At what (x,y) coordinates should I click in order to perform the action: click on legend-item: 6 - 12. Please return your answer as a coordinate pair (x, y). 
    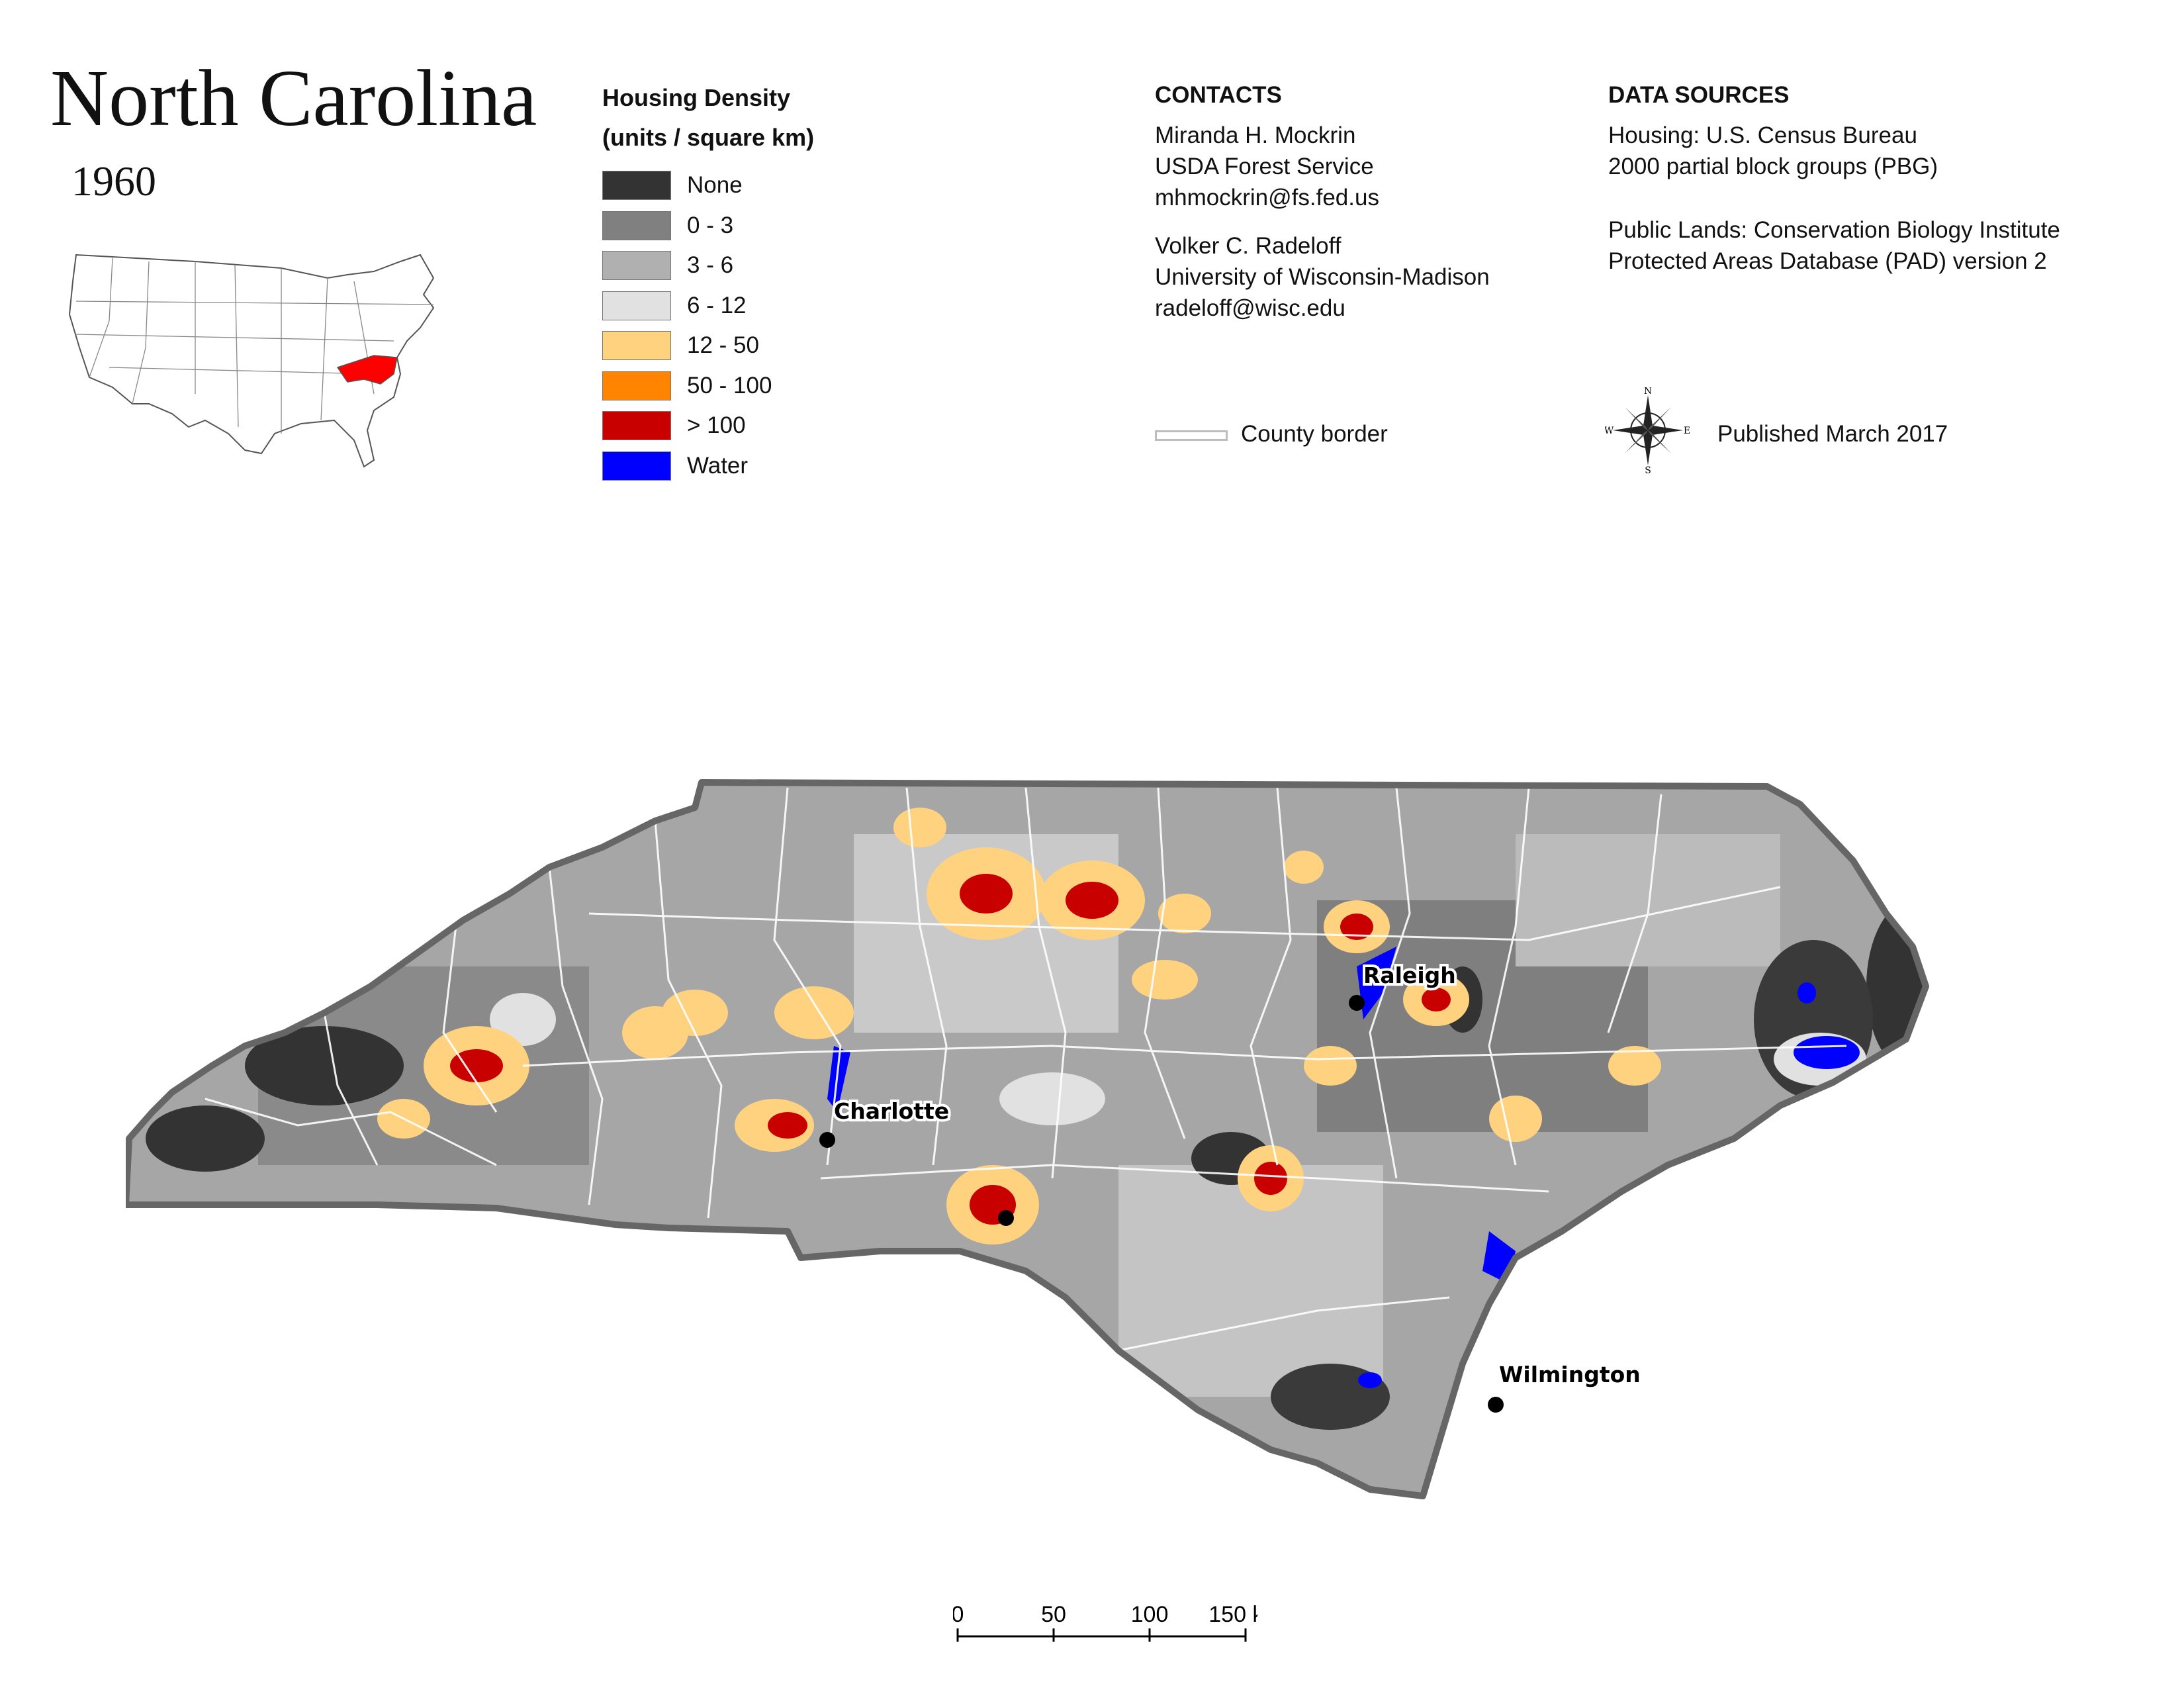
    Looking at the image, I should click on (687, 306).